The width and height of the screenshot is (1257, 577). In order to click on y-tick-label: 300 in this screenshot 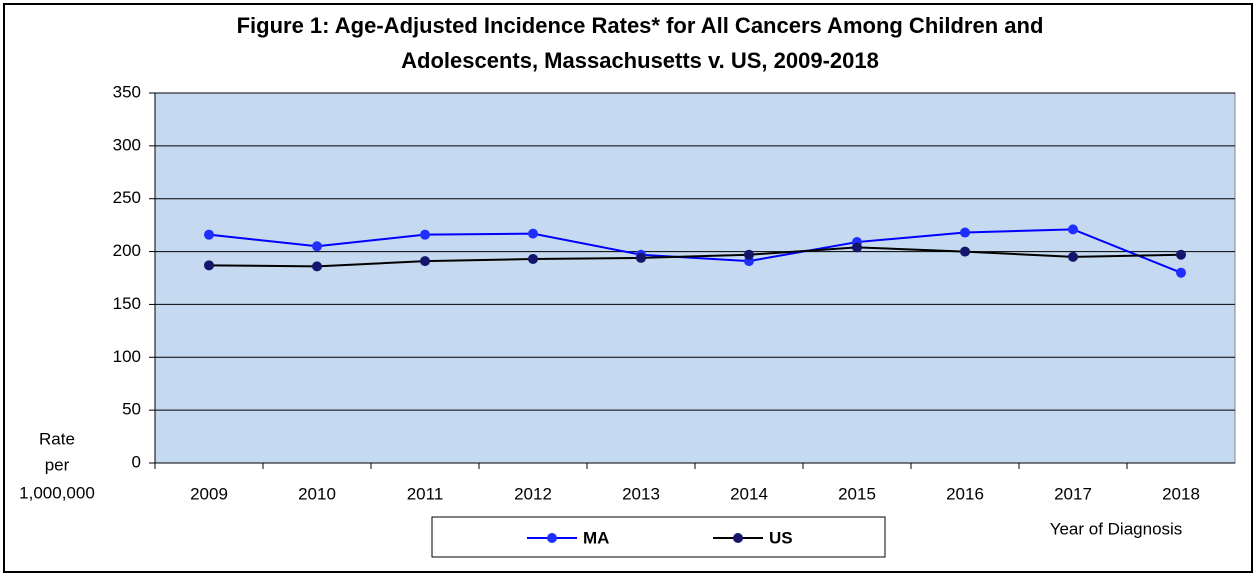, I will do `click(127, 144)`.